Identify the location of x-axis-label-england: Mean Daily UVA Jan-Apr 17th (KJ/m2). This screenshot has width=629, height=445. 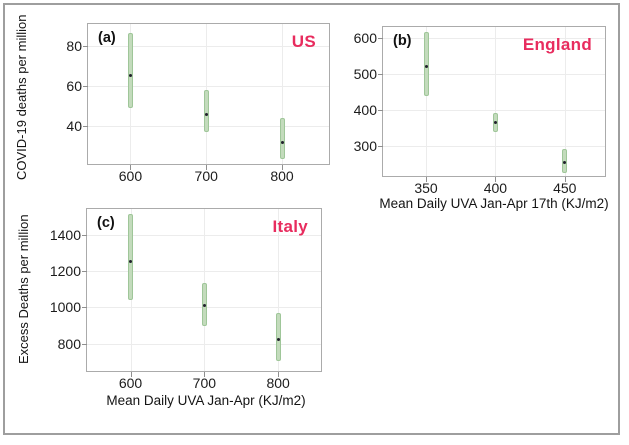
(494, 203).